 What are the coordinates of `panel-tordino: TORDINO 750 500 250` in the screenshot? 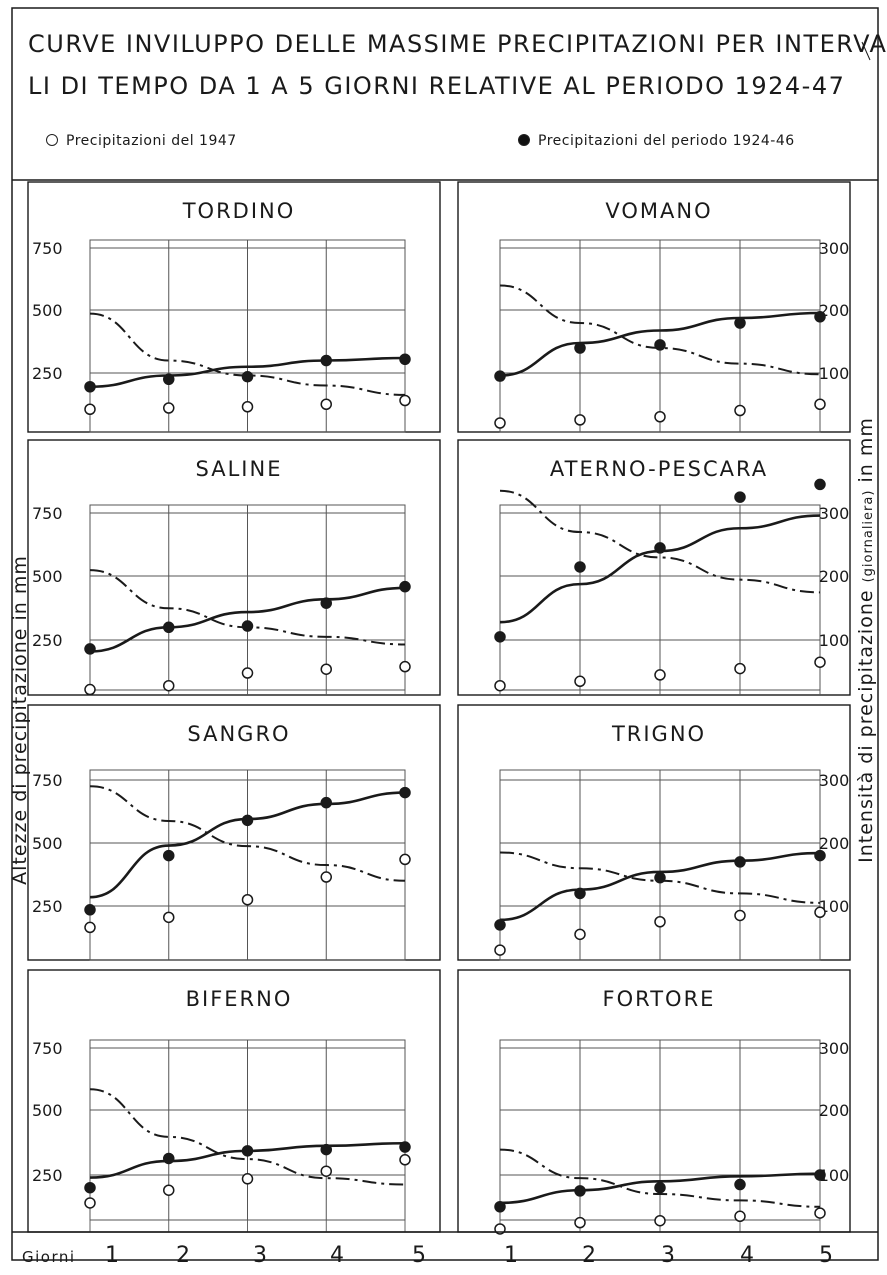 It's located at (234, 307).